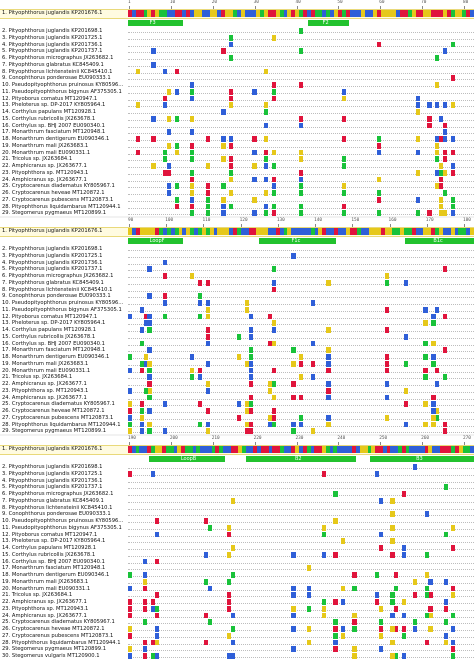 The width and height of the screenshot is (474, 660). I want to click on sequence-name: 30. Stegomerus vulgaris MT120900.1, so click(51, 656).